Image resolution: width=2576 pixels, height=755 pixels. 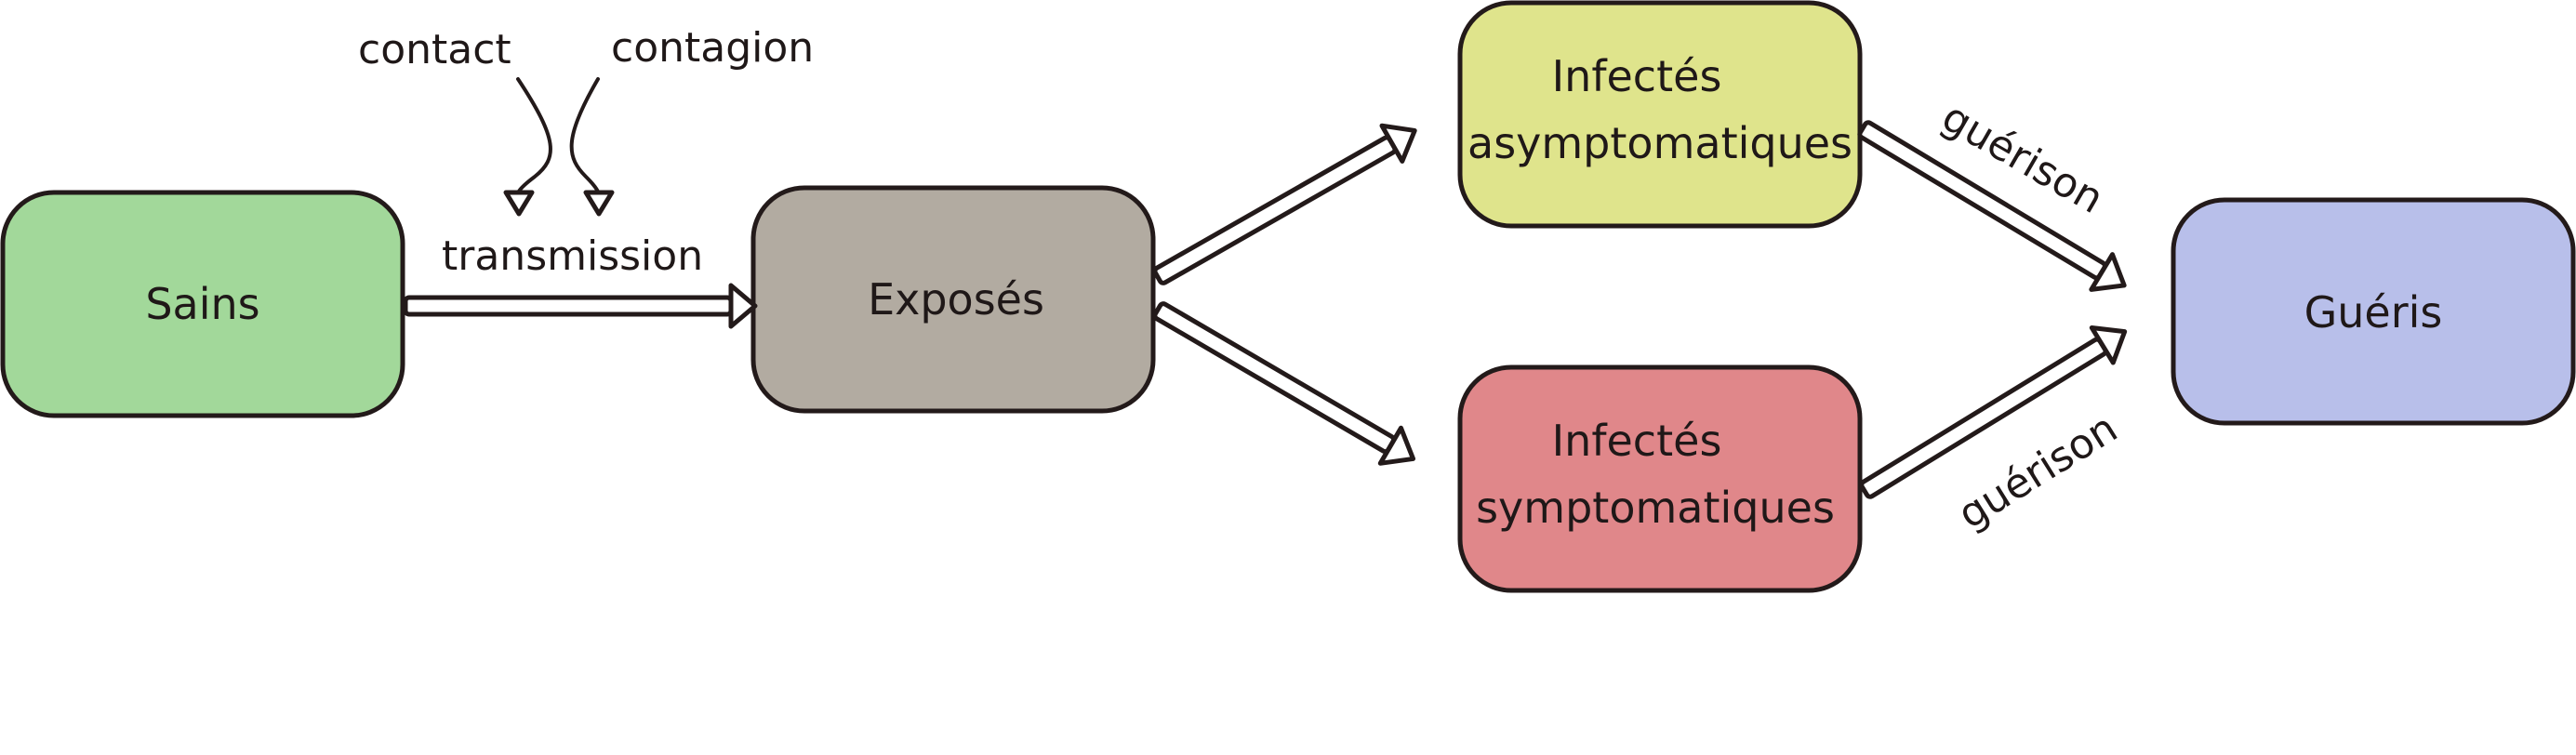 I want to click on edge-symptomatiques-to-gueris, so click(x=1993, y=412).